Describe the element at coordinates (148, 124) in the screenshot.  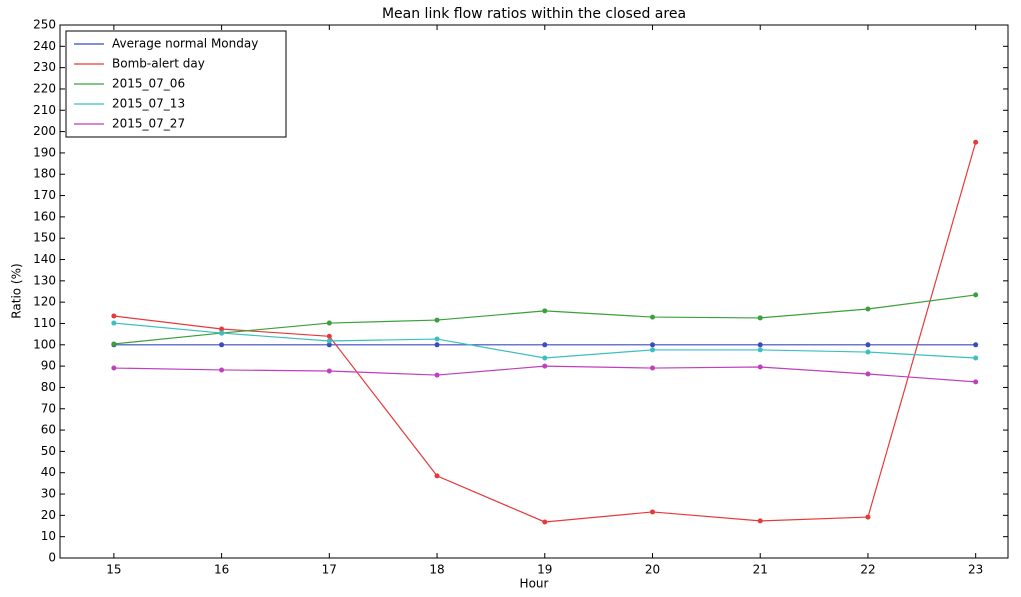
I see `legend-label: 2015_07_27` at that location.